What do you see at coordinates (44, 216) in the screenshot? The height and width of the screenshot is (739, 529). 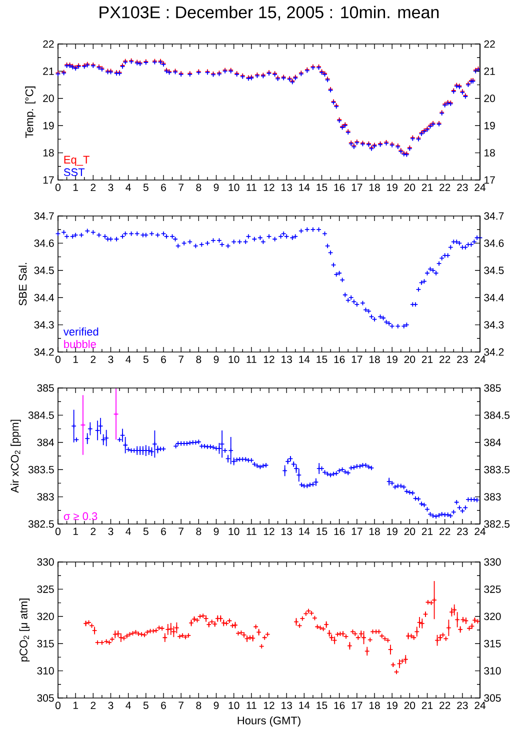 I see `y-tick-label: 34.7` at bounding box center [44, 216].